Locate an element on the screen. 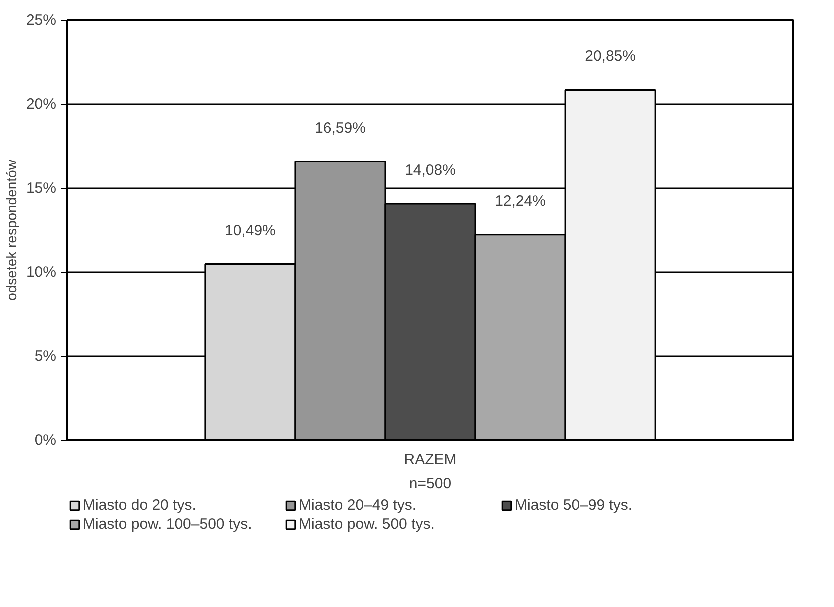  legend-label: Miasto 20–49 tys. is located at coordinates (358, 505).